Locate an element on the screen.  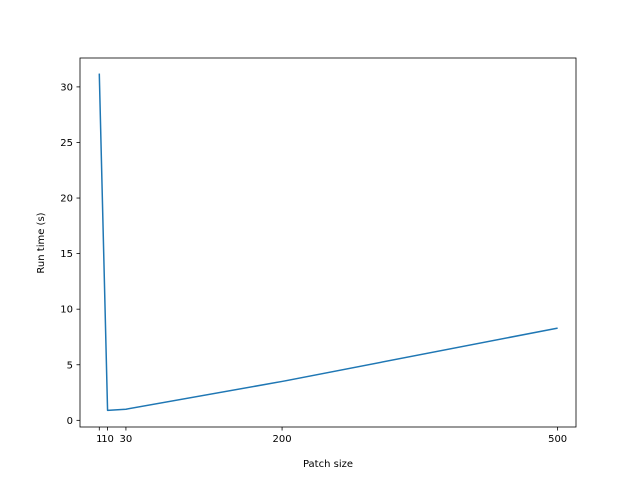
y-tick-label: 25 is located at coordinates (66, 143).